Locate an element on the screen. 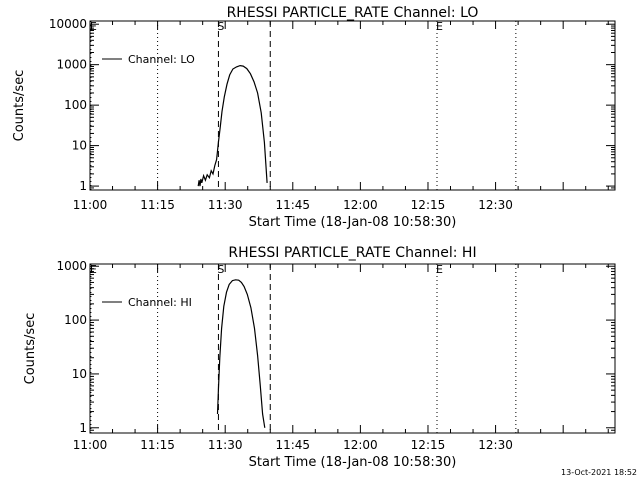  chart-title: RHESSI PARTICLE_RATE Channel: HI is located at coordinates (352, 253).